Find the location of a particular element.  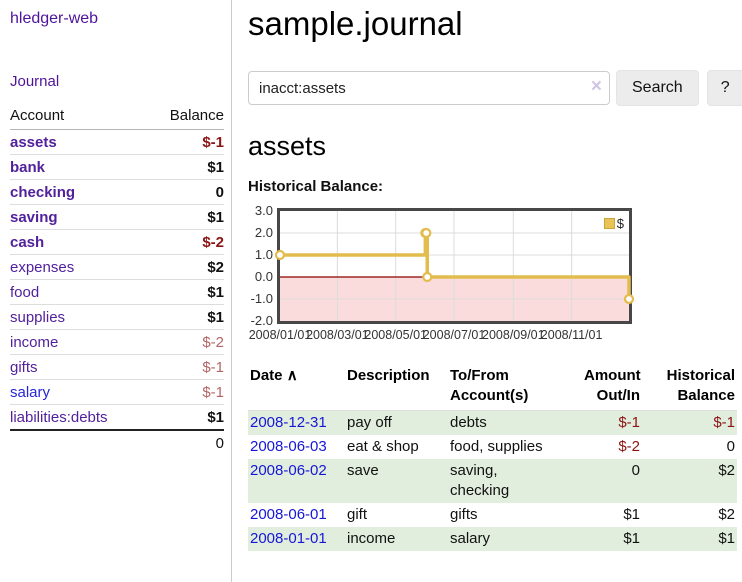

register-accounts: salary is located at coordinates (515, 539).